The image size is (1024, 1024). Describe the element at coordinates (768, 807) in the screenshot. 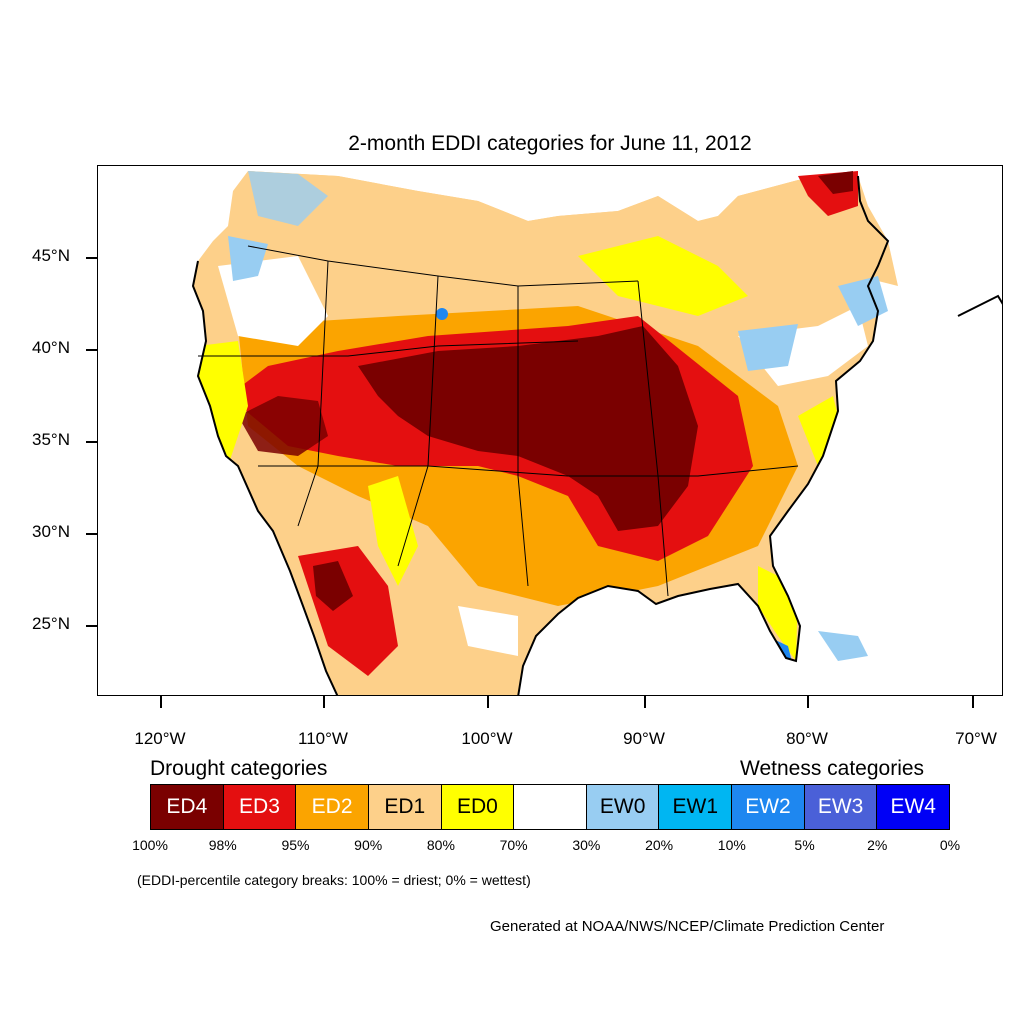

I see `legend-cell-ew2: EW2` at that location.